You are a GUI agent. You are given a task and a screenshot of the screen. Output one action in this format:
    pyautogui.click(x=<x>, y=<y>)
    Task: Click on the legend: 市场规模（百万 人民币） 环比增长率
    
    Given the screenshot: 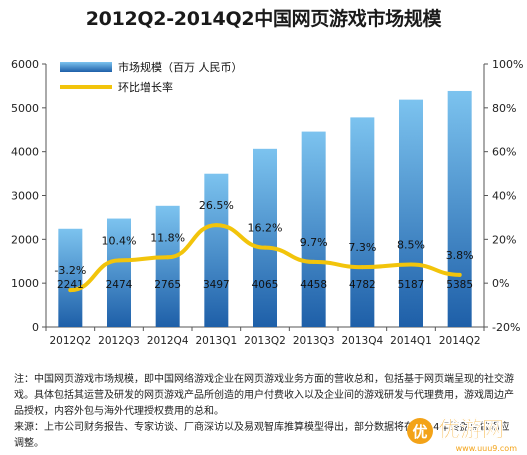 What is the action you would take?
    pyautogui.click(x=151, y=77)
    